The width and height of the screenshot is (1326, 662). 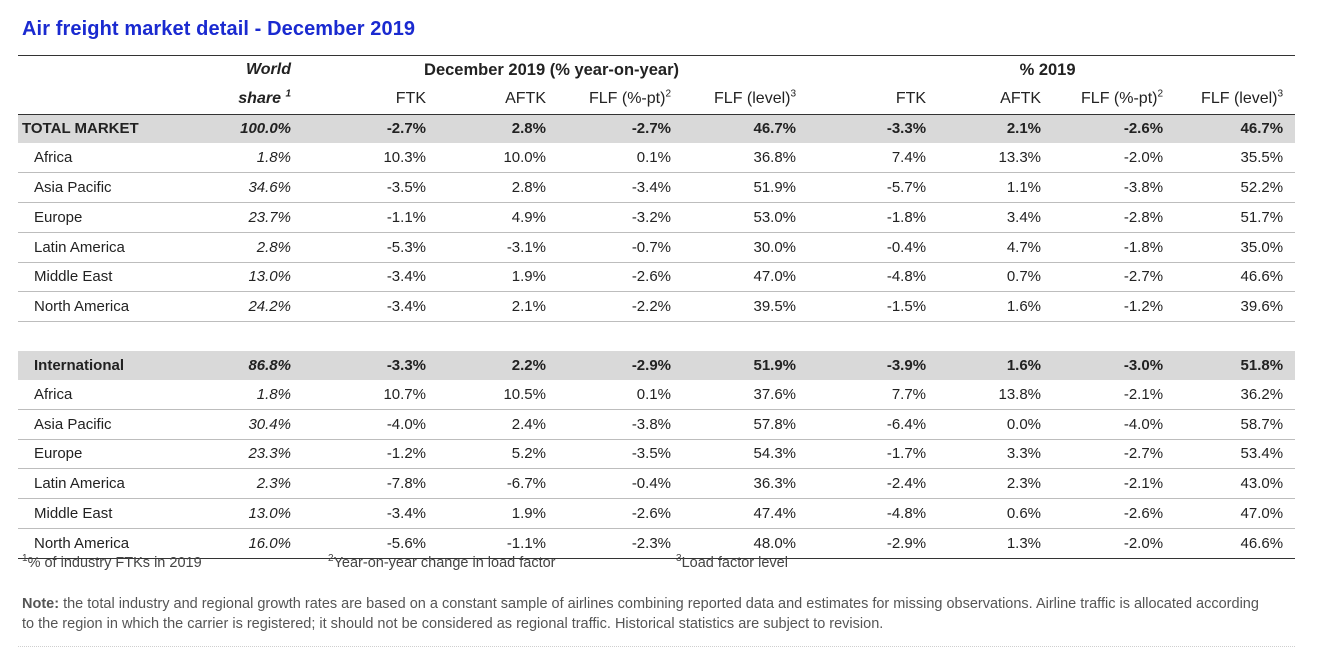 I want to click on world-share-cell: 1.8%, so click(x=245, y=394).